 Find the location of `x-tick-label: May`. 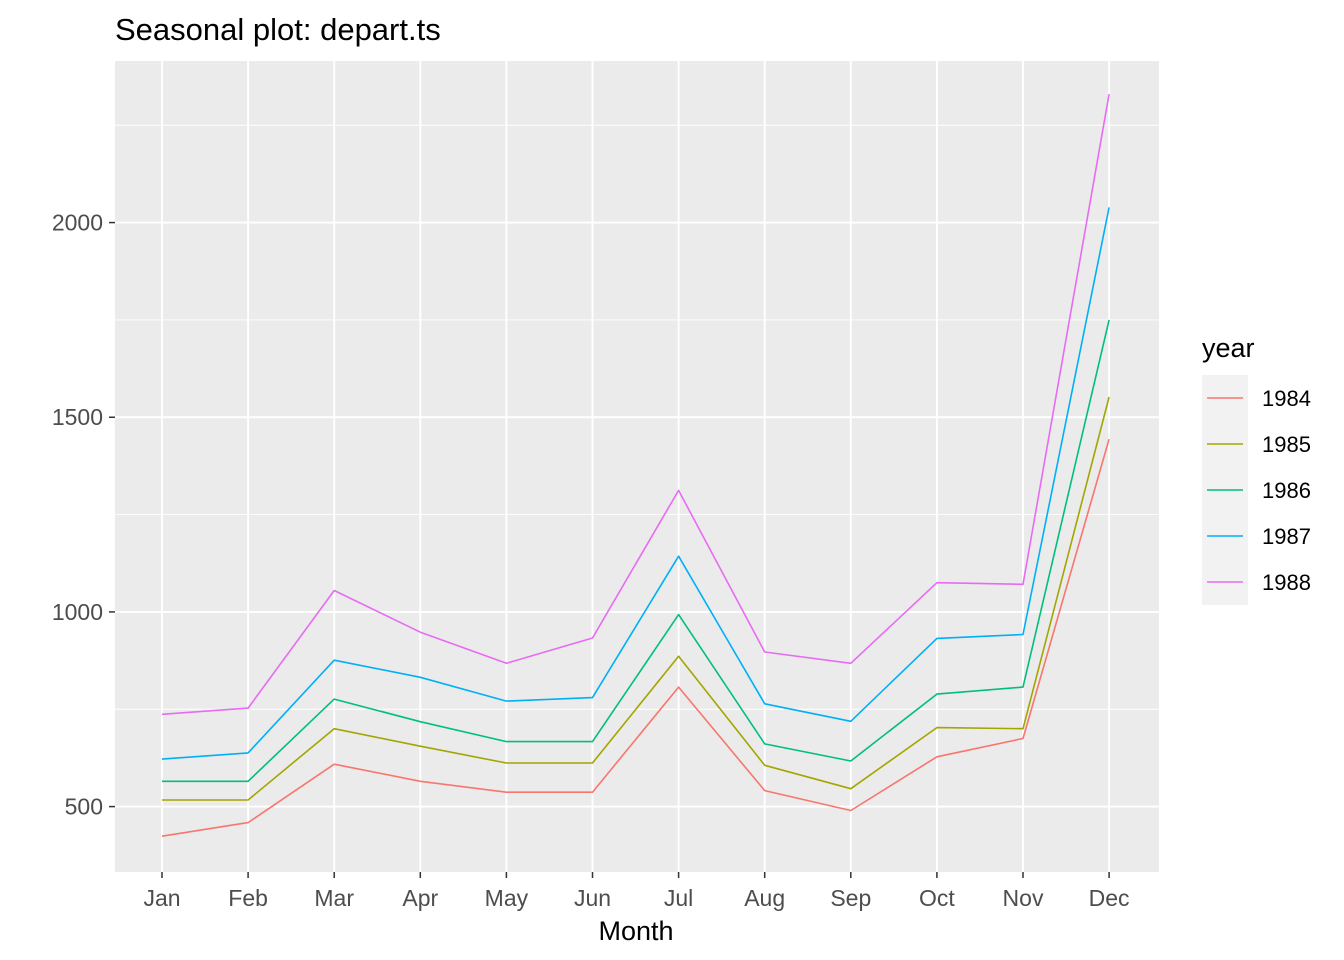

x-tick-label: May is located at coordinates (507, 898).